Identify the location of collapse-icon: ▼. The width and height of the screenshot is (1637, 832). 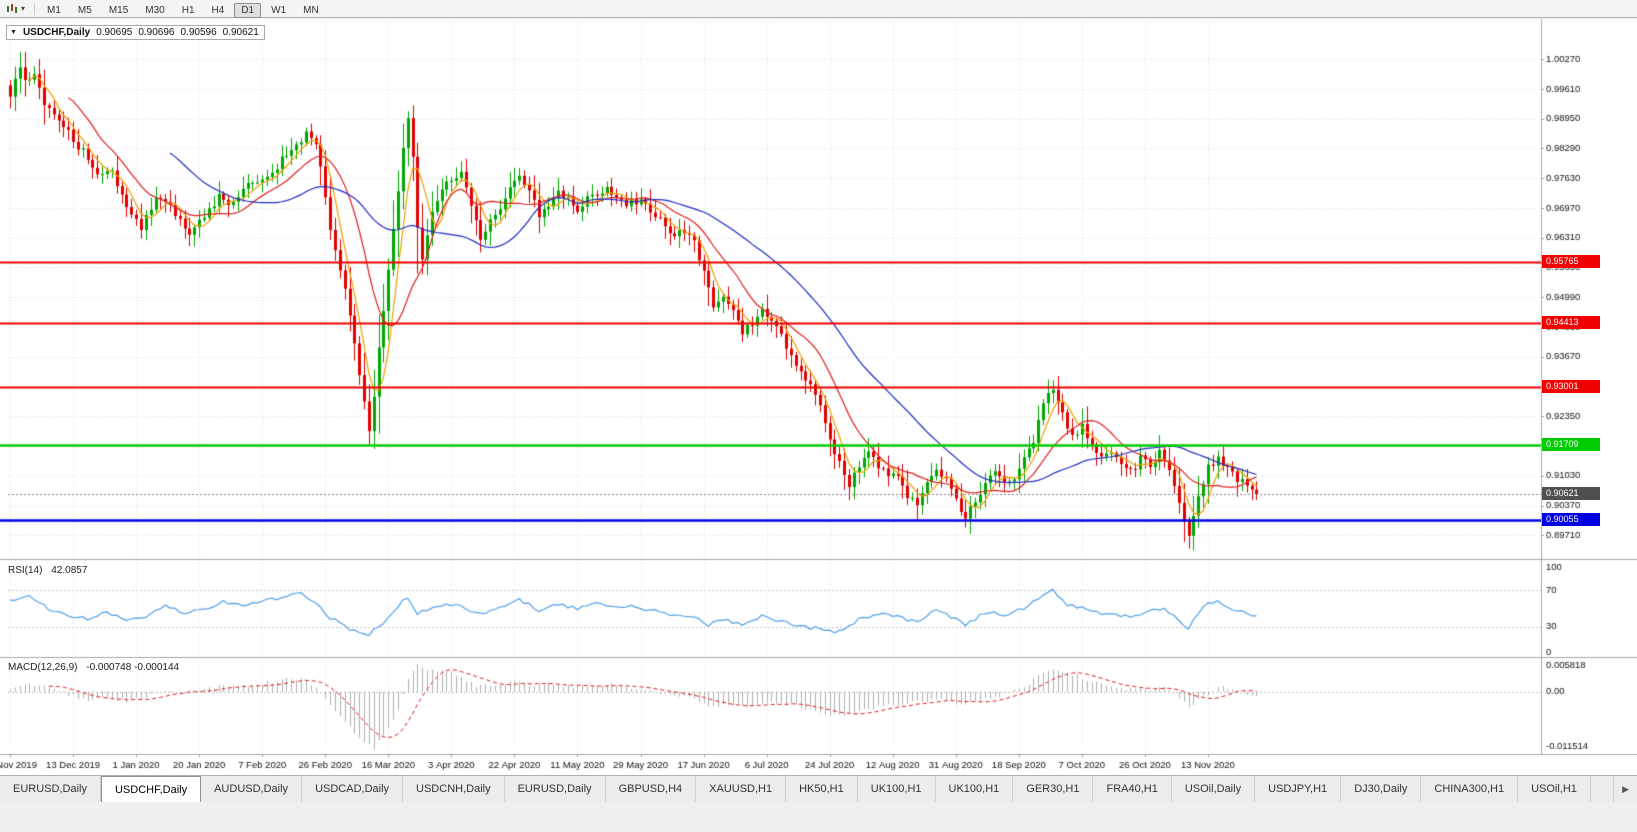
(13, 32).